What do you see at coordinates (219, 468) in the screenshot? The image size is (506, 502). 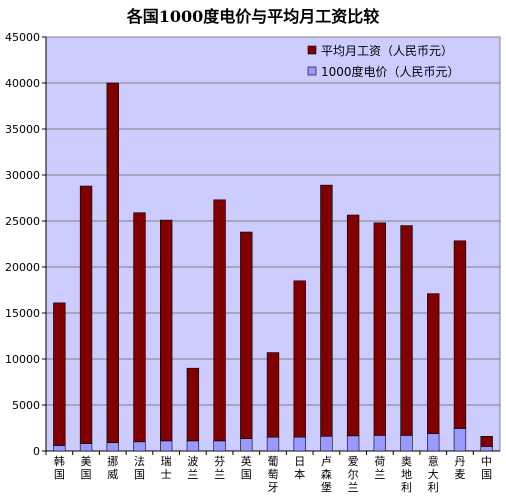 I see `x-tick-label: 芬兰` at bounding box center [219, 468].